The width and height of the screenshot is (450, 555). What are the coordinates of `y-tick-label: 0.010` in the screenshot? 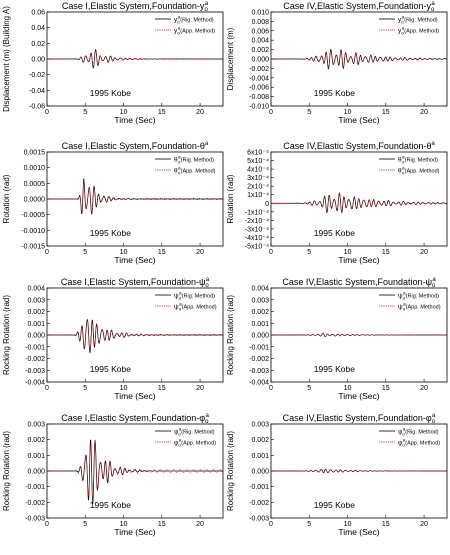 It's located at (260, 13).